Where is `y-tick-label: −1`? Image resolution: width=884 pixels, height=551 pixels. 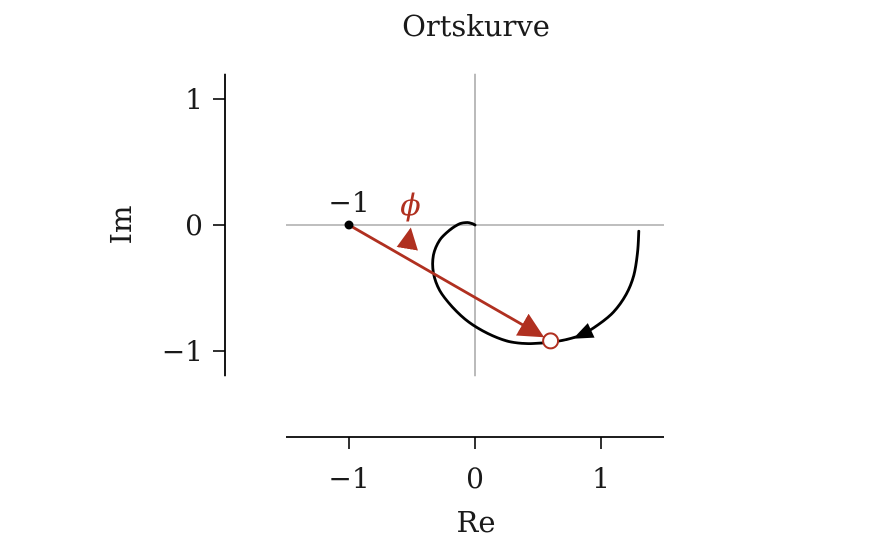
y-tick-label: −1 is located at coordinates (182, 351).